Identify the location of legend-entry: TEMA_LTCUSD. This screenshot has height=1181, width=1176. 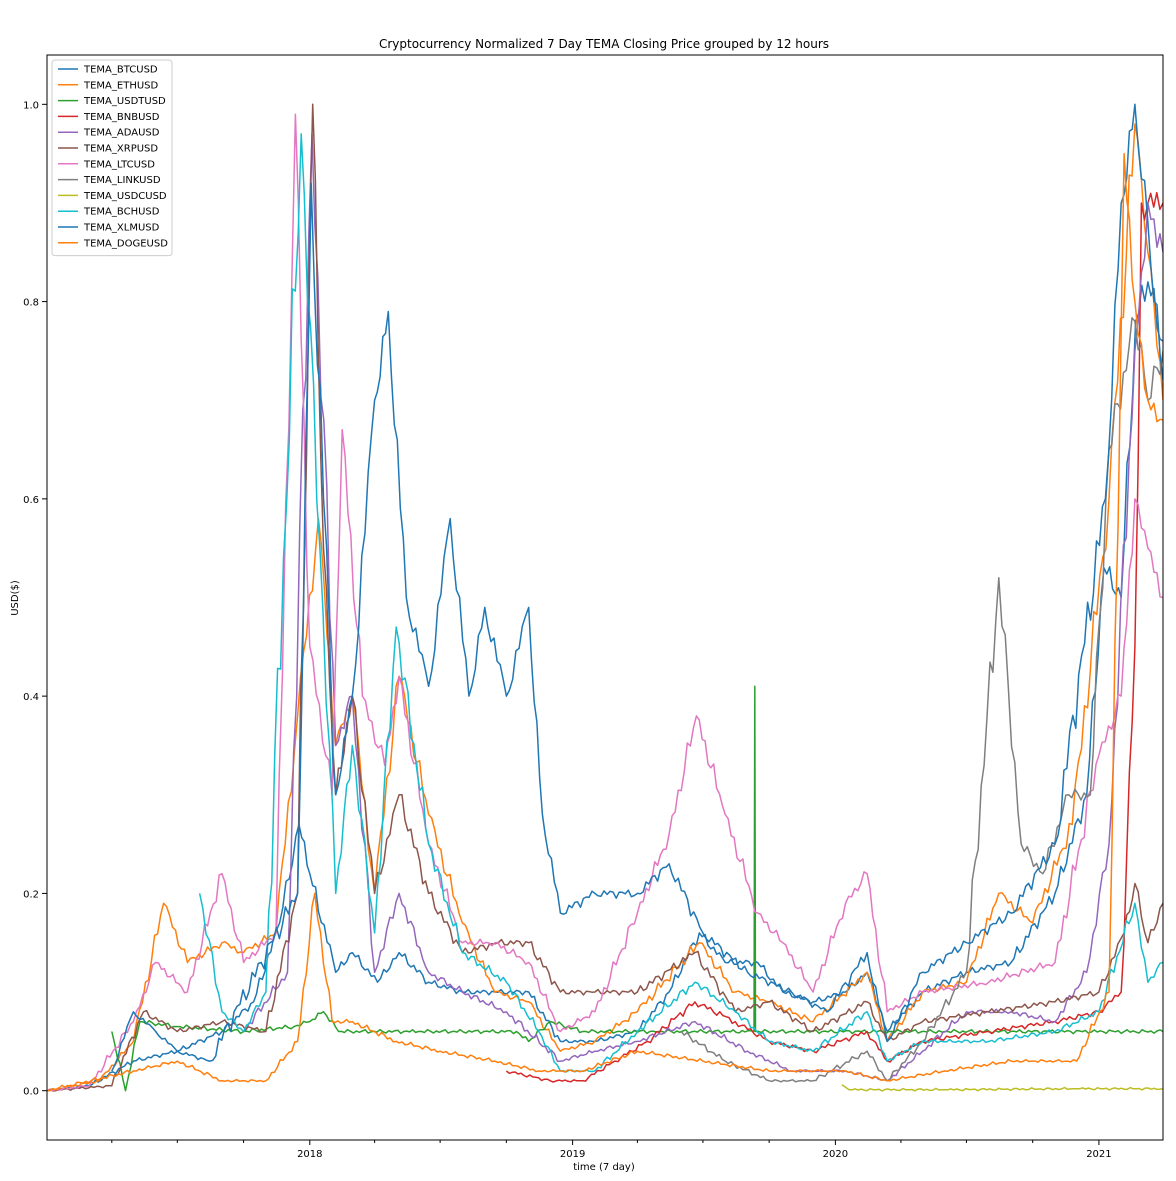
(119, 164).